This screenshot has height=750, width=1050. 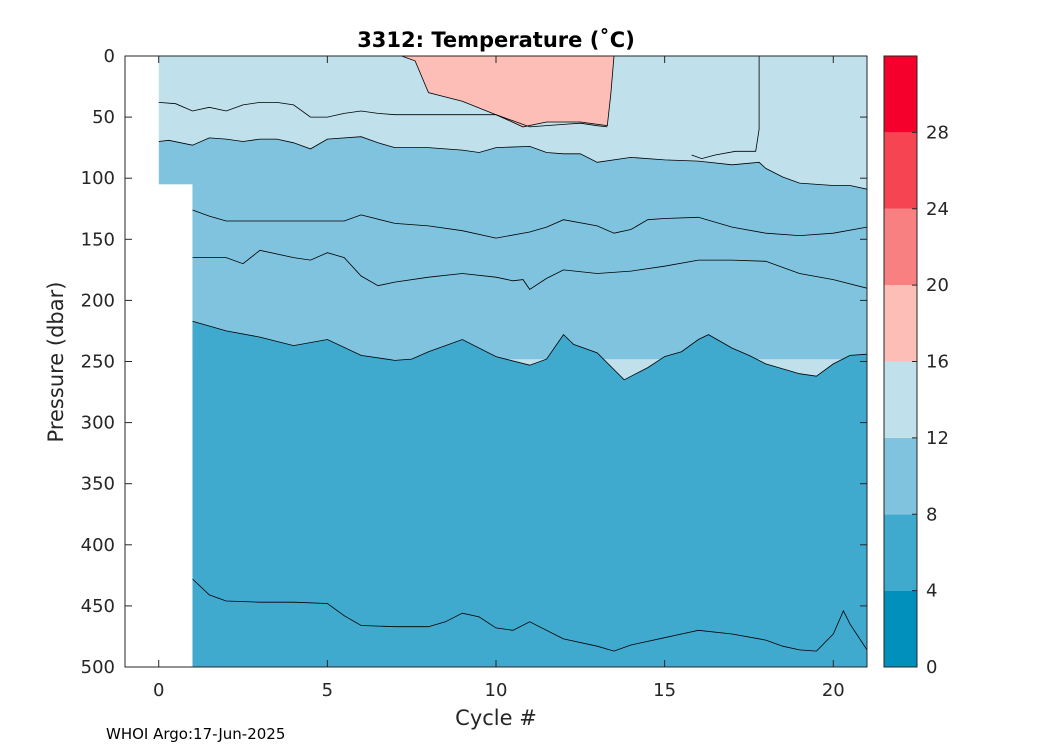 What do you see at coordinates (98, 606) in the screenshot?
I see `y-tick-label: 450` at bounding box center [98, 606].